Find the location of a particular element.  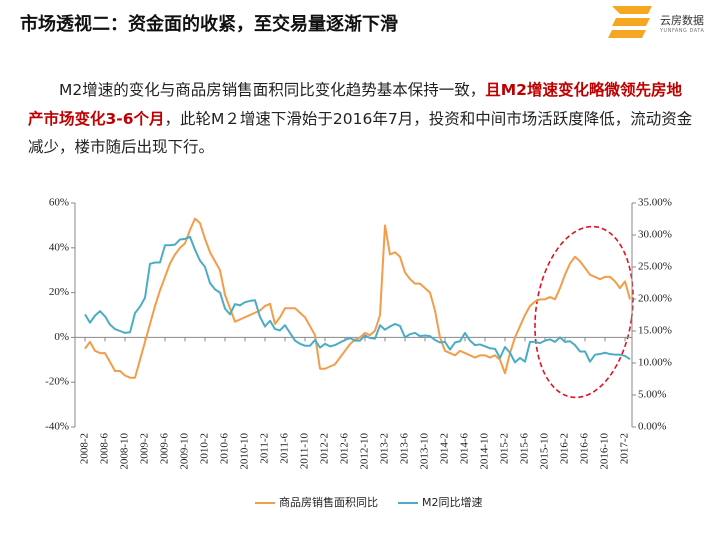

x-tick-label: 2012-10 is located at coordinates (365, 451).